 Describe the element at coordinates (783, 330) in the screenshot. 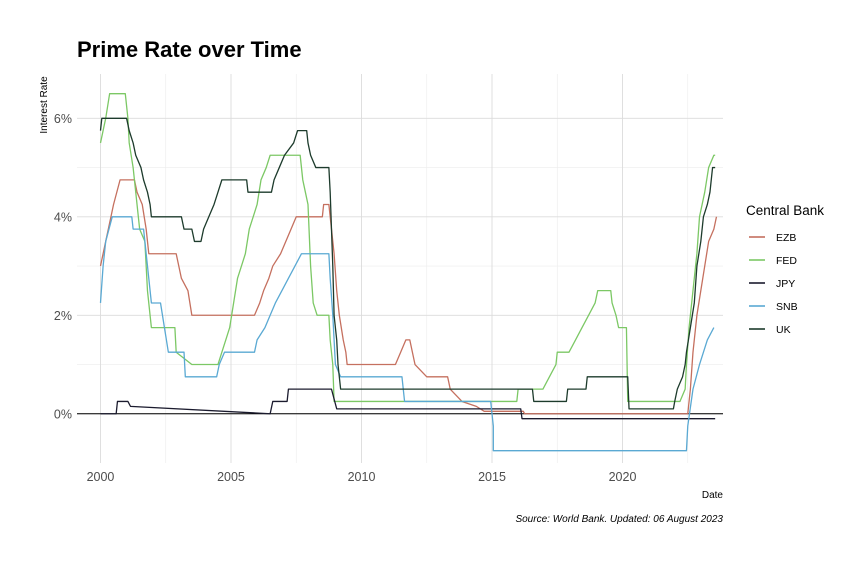

I see `legend-label-uk: UK` at that location.